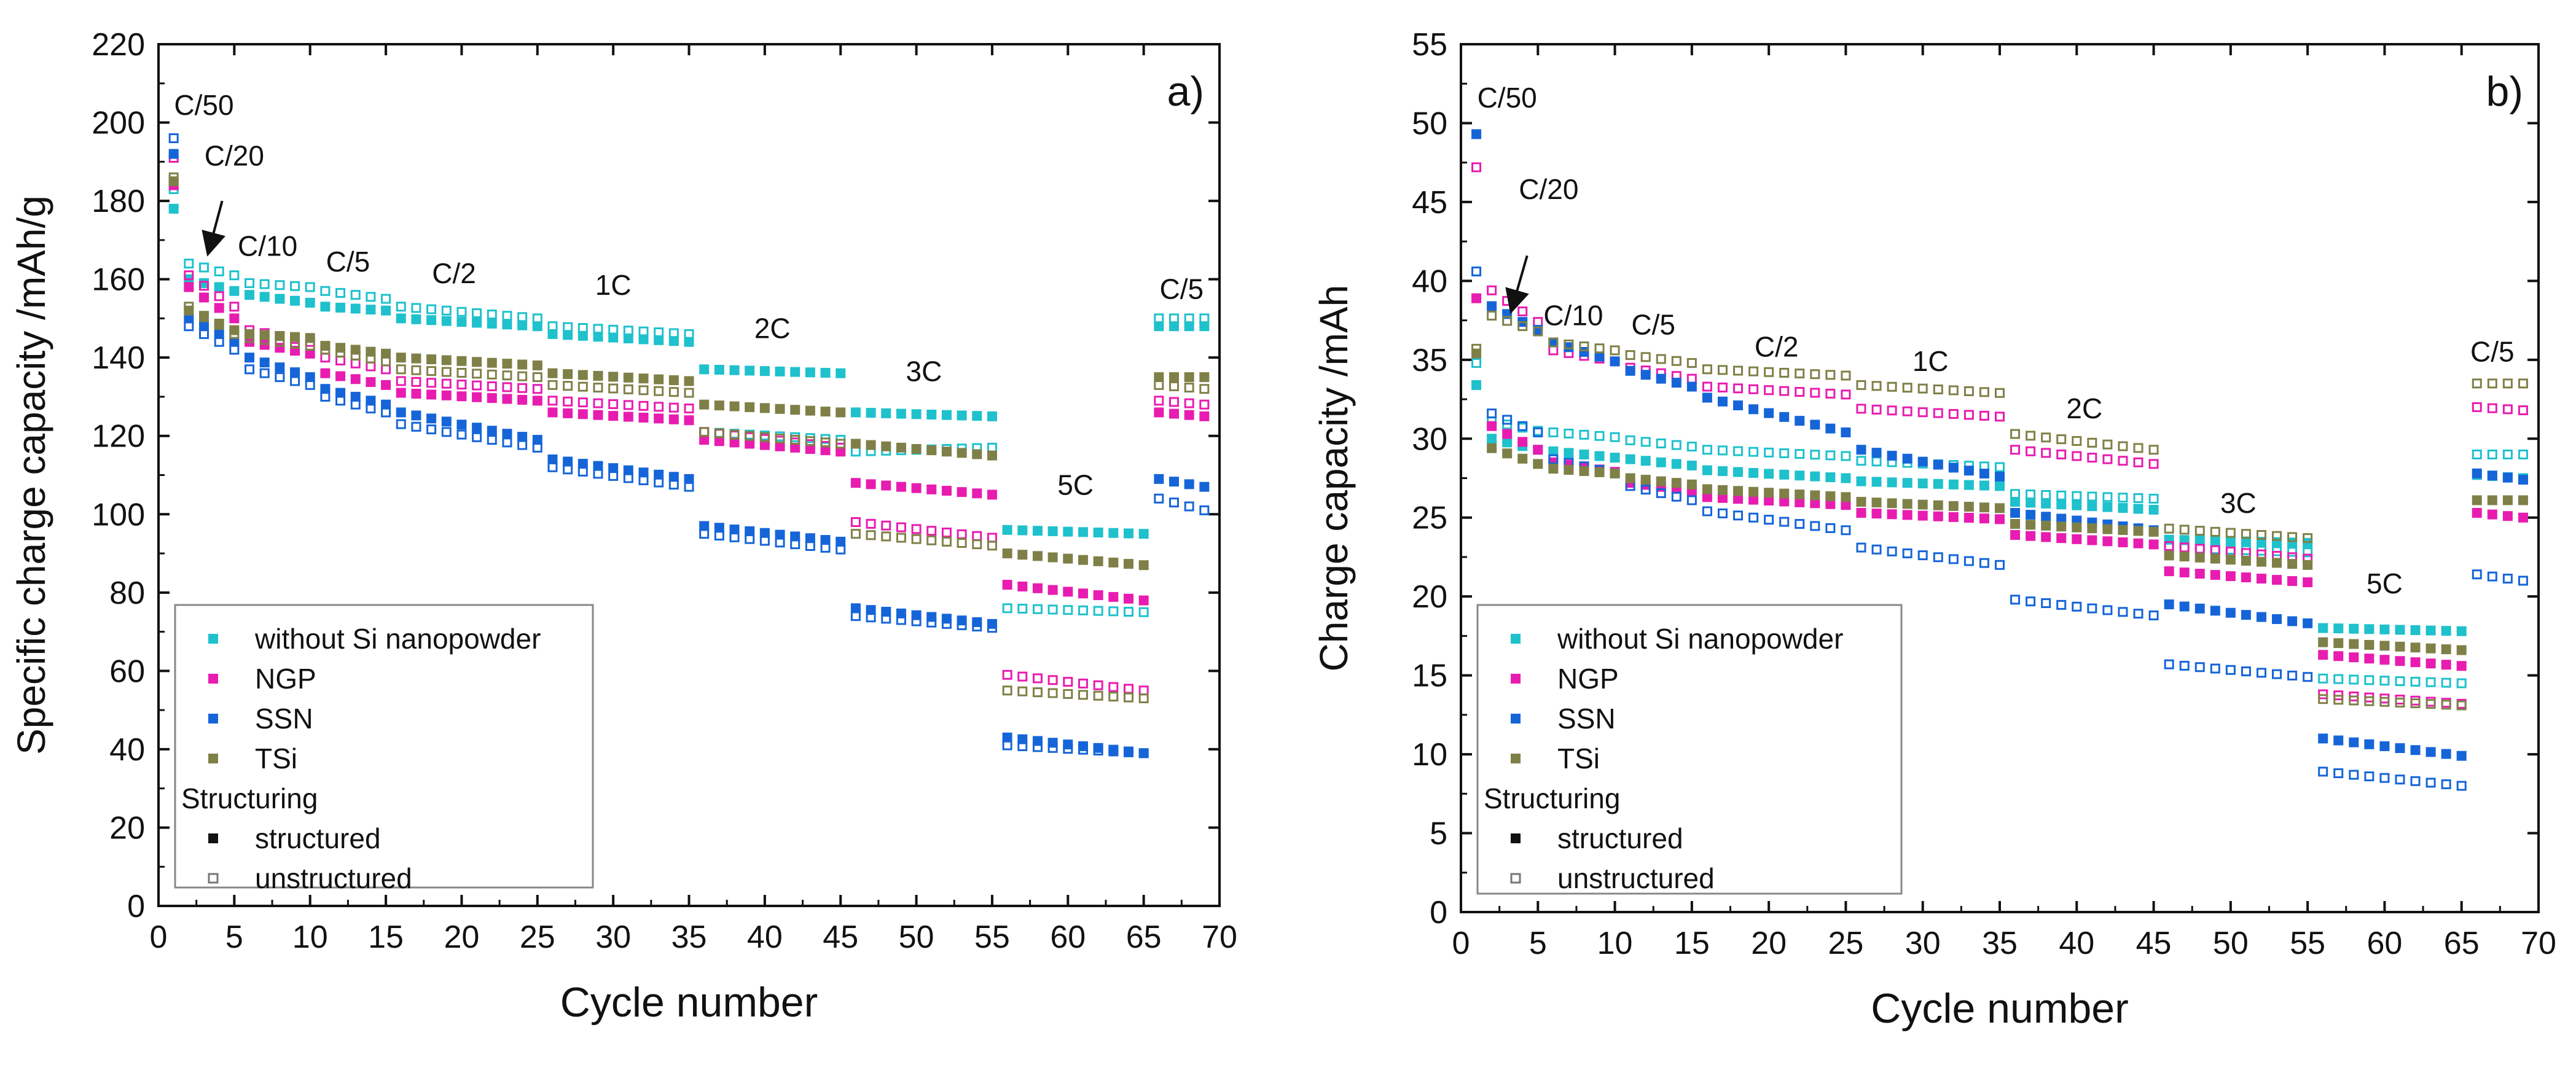 The width and height of the screenshot is (2576, 1065). Describe the element at coordinates (1438, 834) in the screenshot. I see `y-tick-label: 5` at that location.